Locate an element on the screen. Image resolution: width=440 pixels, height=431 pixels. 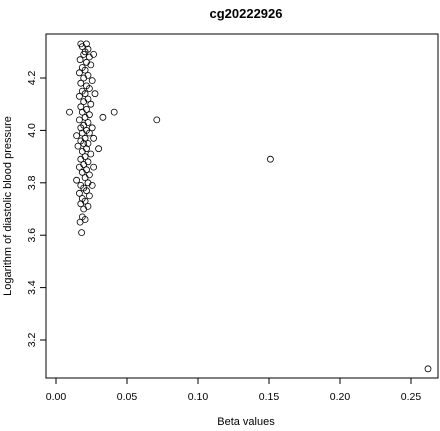
x-tick-label: 0.10 is located at coordinates (198, 397).